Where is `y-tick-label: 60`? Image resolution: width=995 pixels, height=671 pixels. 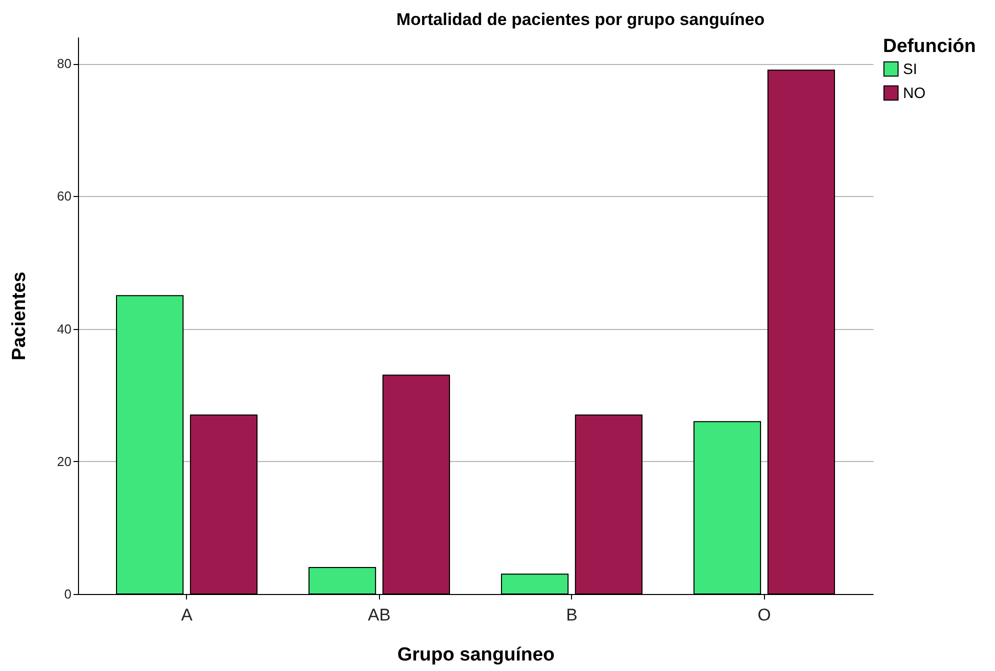 y-tick-label: 60 is located at coordinates (64, 196).